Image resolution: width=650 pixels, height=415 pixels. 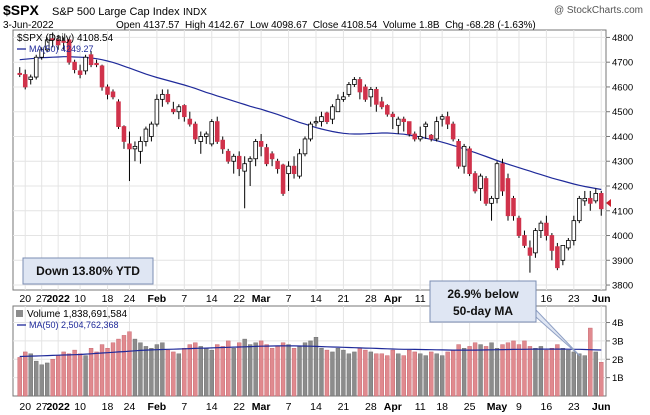 I want to click on price-y-tick-label: 4600, so click(x=622, y=87).